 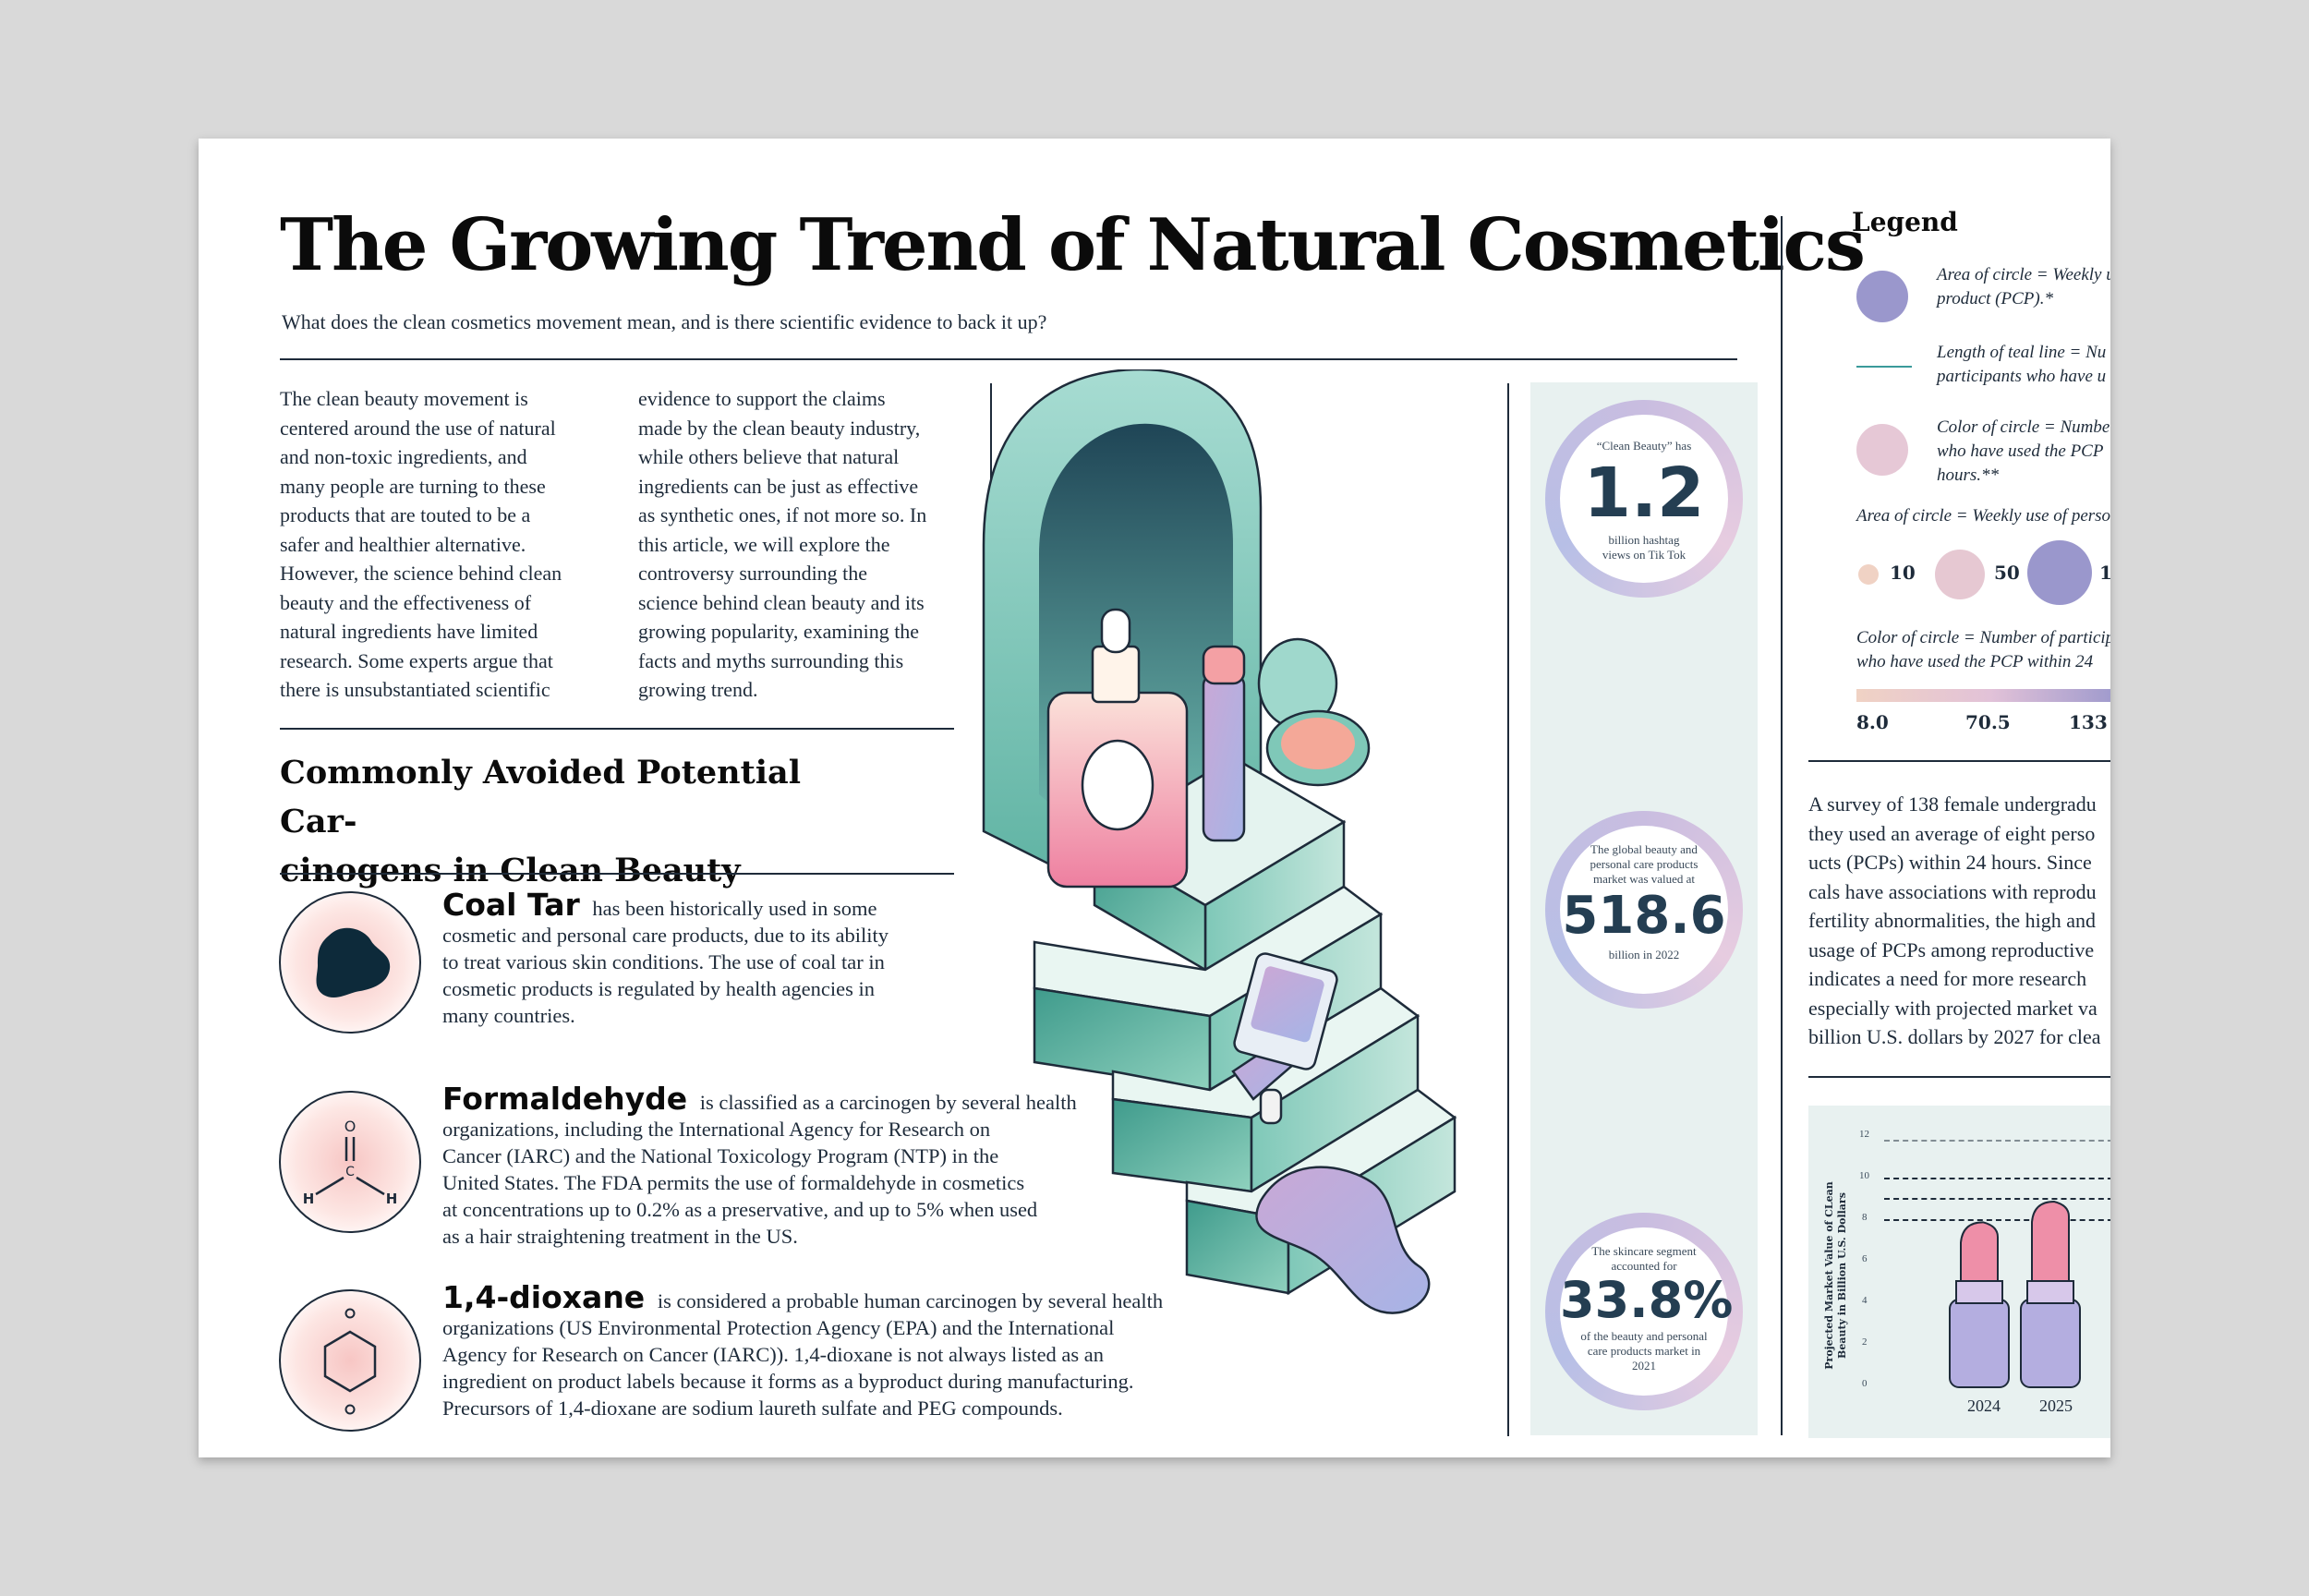 What do you see at coordinates (1884, 367) in the screenshot?
I see `legend-teal-line-swatch` at bounding box center [1884, 367].